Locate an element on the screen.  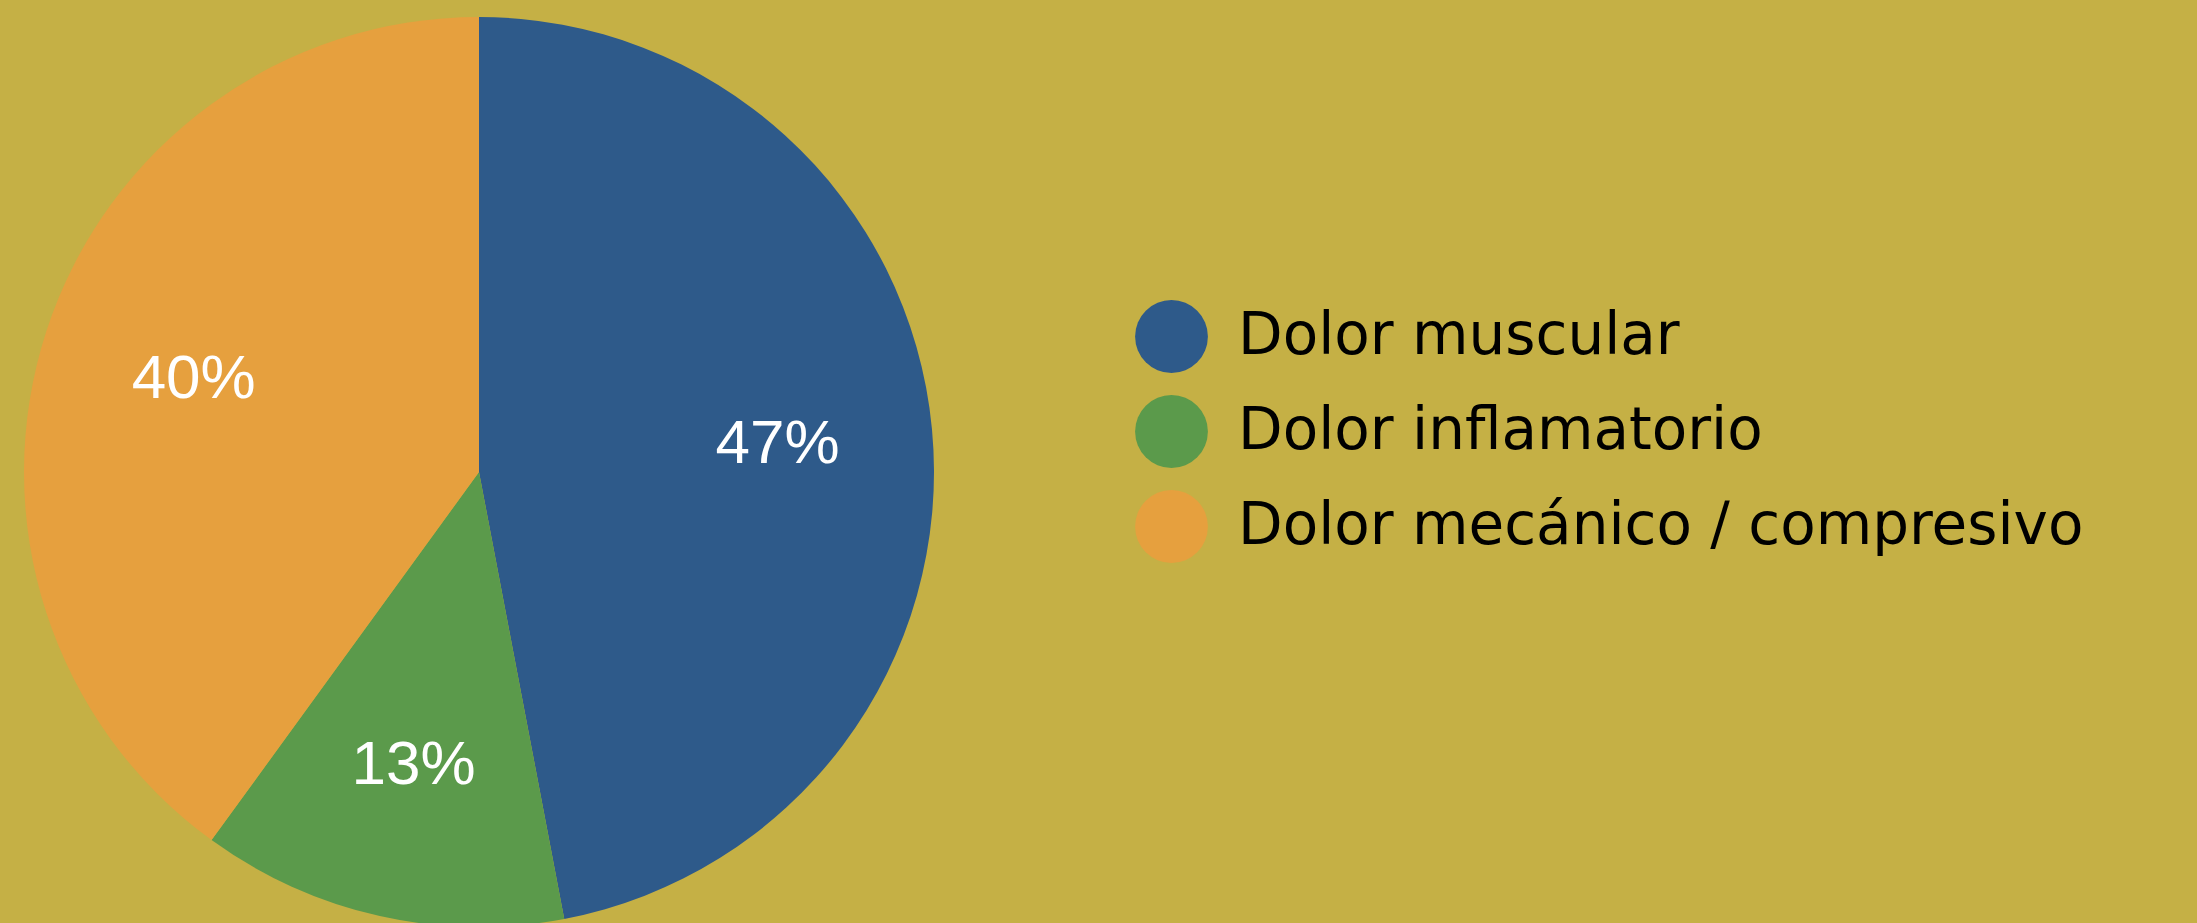
data-label: 40% is located at coordinates (193, 377).